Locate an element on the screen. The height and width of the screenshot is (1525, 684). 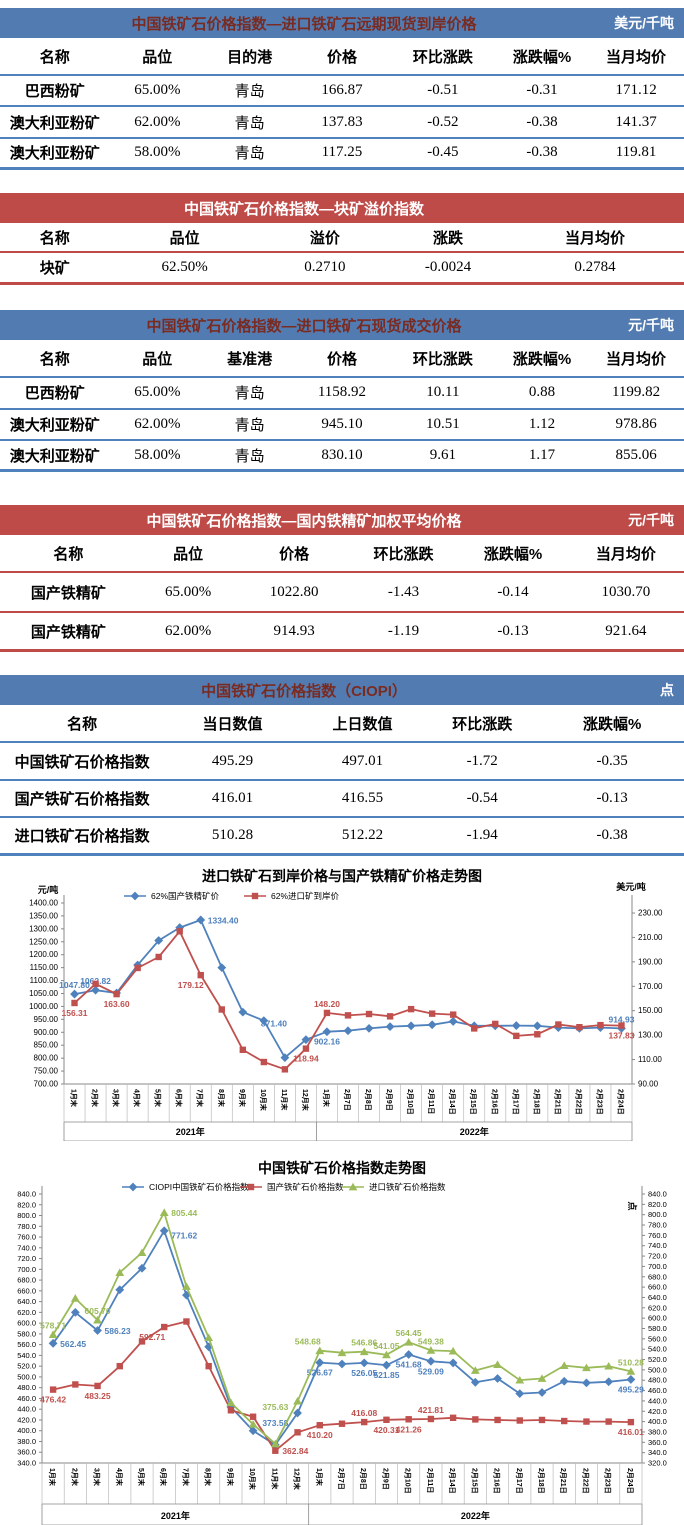
table-title: 中国铁矿石价格指数—块矿溢价指数 is located at coordinates (303, 209).